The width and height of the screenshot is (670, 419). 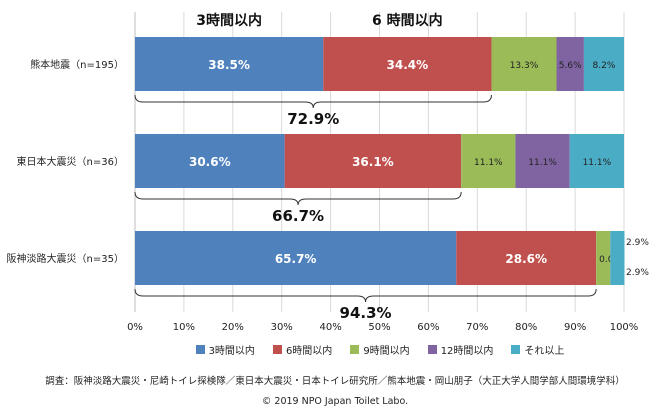 What do you see at coordinates (467, 351) in the screenshot?
I see `legend-label: 12時間以内` at bounding box center [467, 351].